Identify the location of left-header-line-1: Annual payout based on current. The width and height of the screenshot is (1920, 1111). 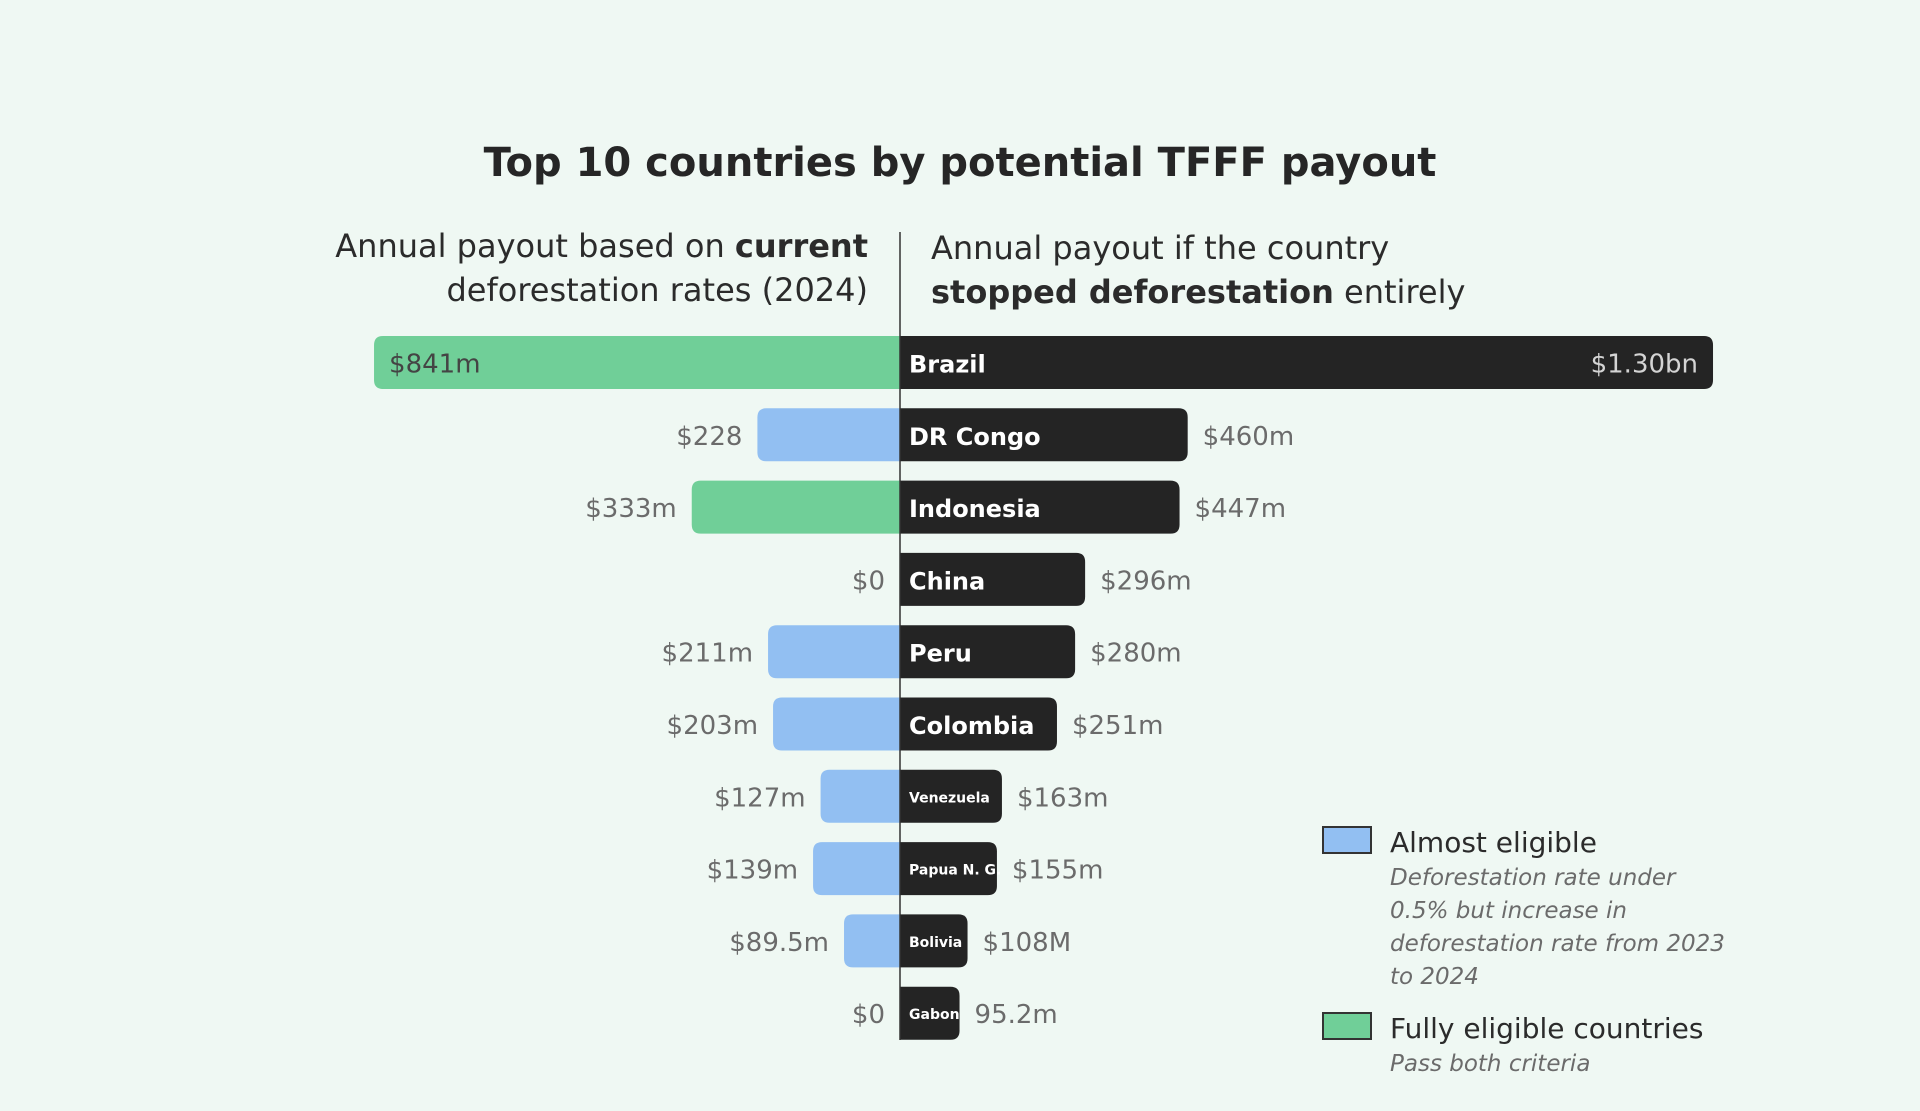
(601, 246).